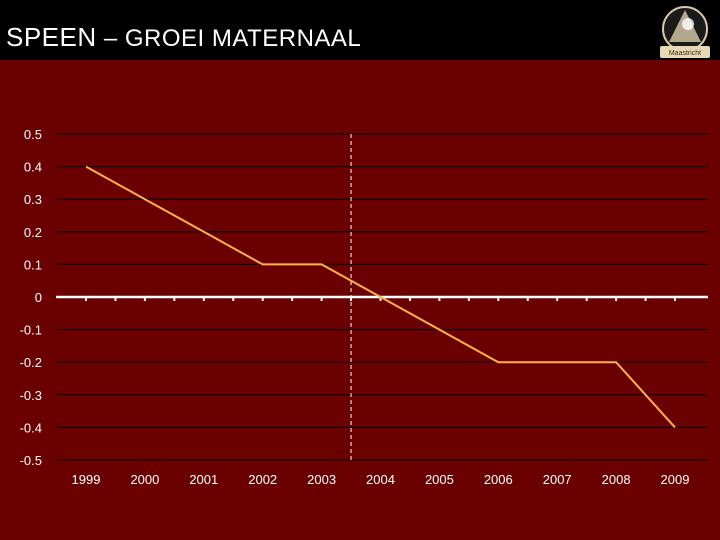  Describe the element at coordinates (262, 479) in the screenshot. I see `x-tick-label: 2002` at that location.